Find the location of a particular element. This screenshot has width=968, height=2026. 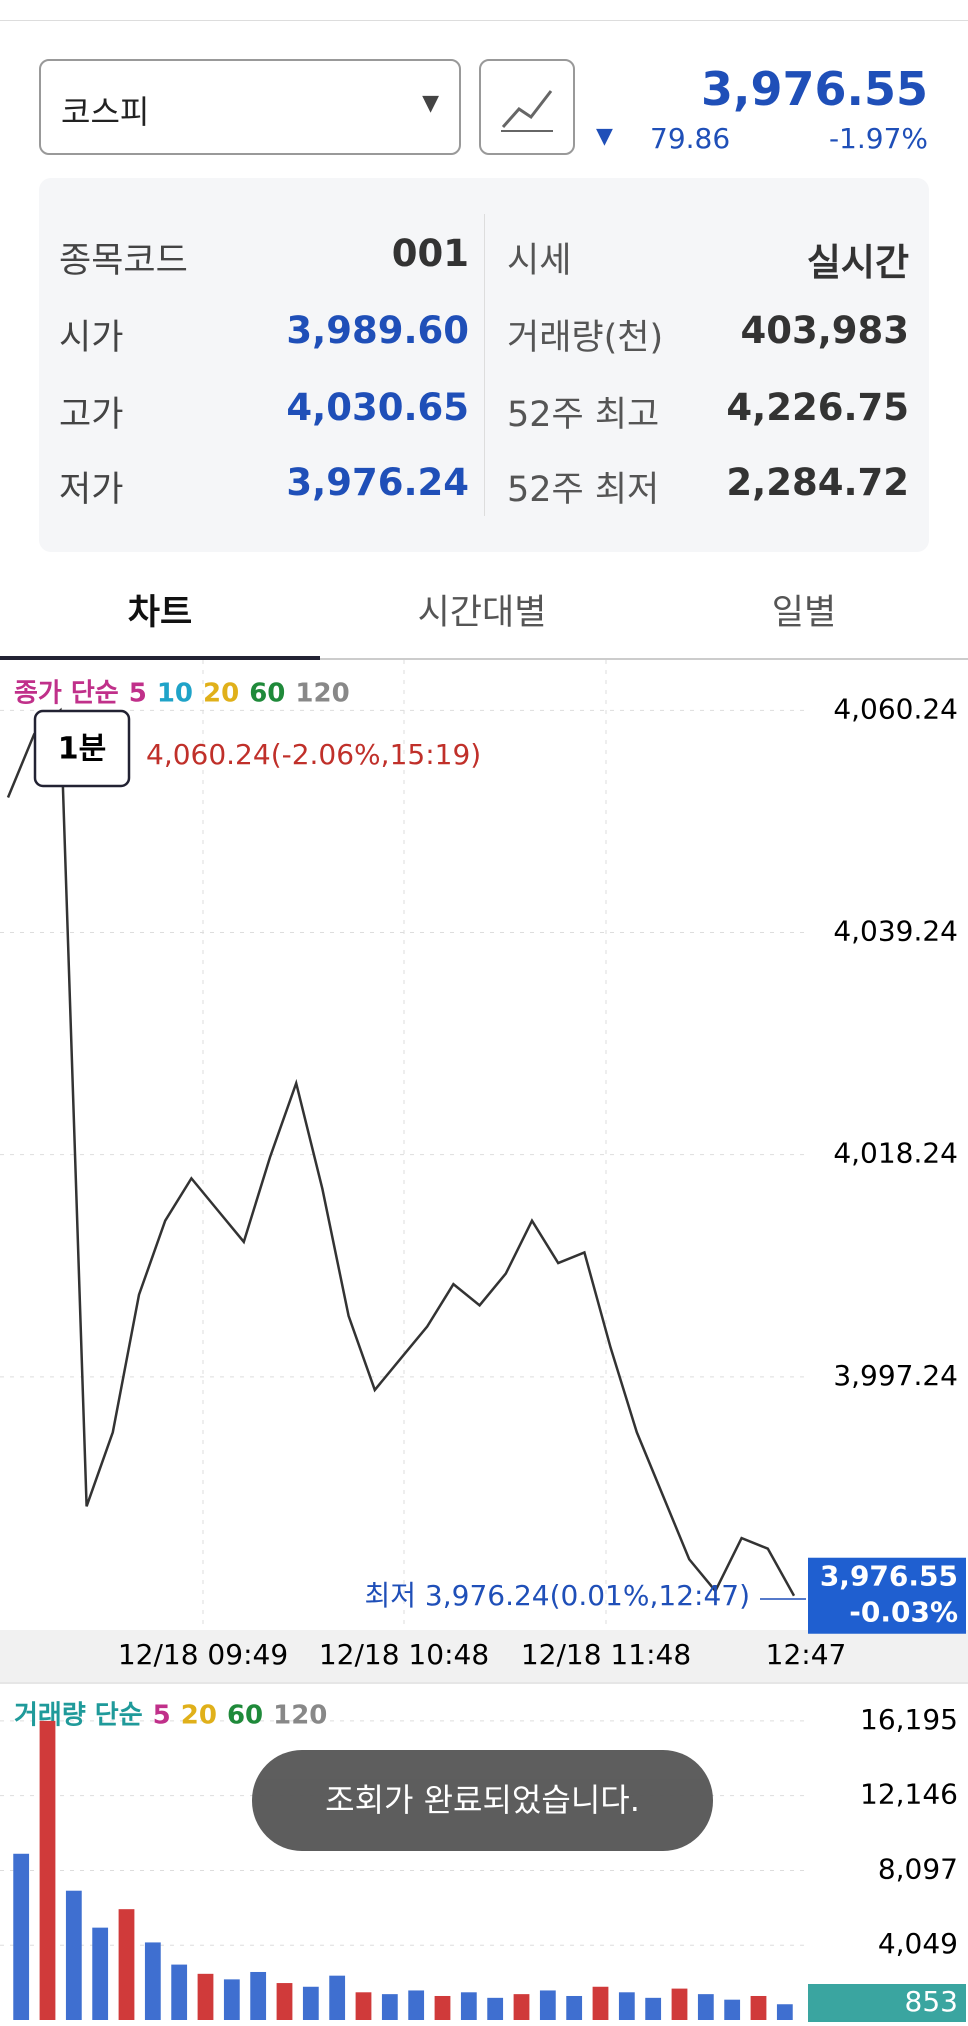

down-arrow: ▼ is located at coordinates (604, 136).